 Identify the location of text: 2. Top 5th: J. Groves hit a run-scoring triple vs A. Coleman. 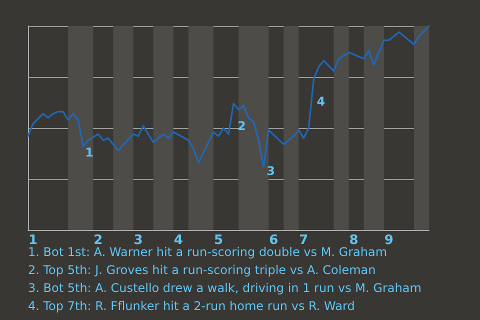
(202, 270).